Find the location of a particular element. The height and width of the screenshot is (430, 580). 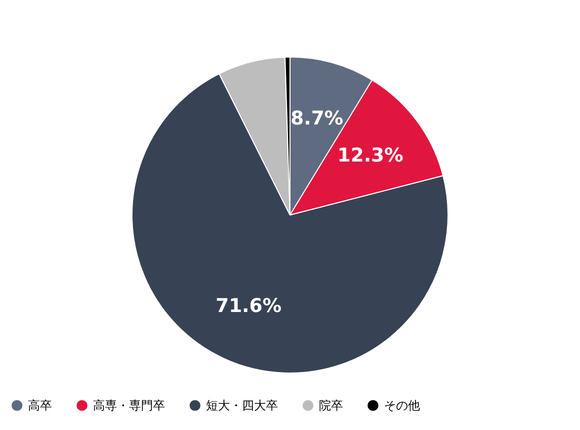

legend-label: 院卒 is located at coordinates (331, 405).